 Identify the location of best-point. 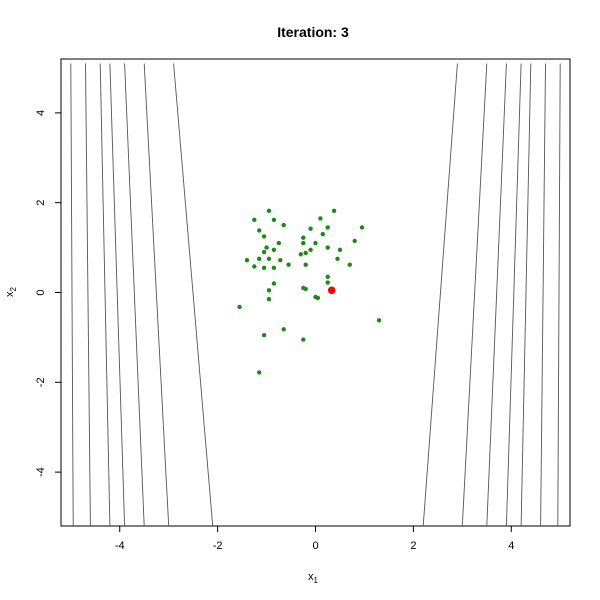
(331, 290).